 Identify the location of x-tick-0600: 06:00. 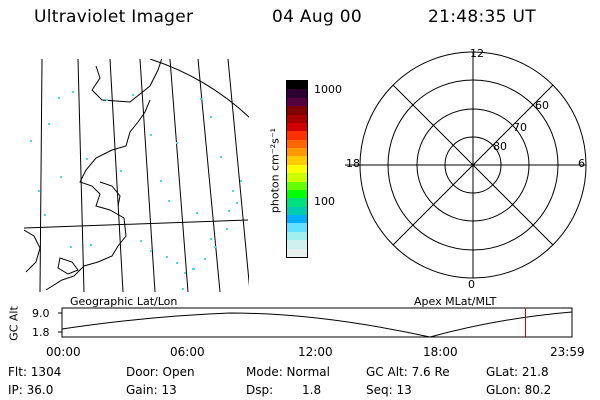
(187, 352).